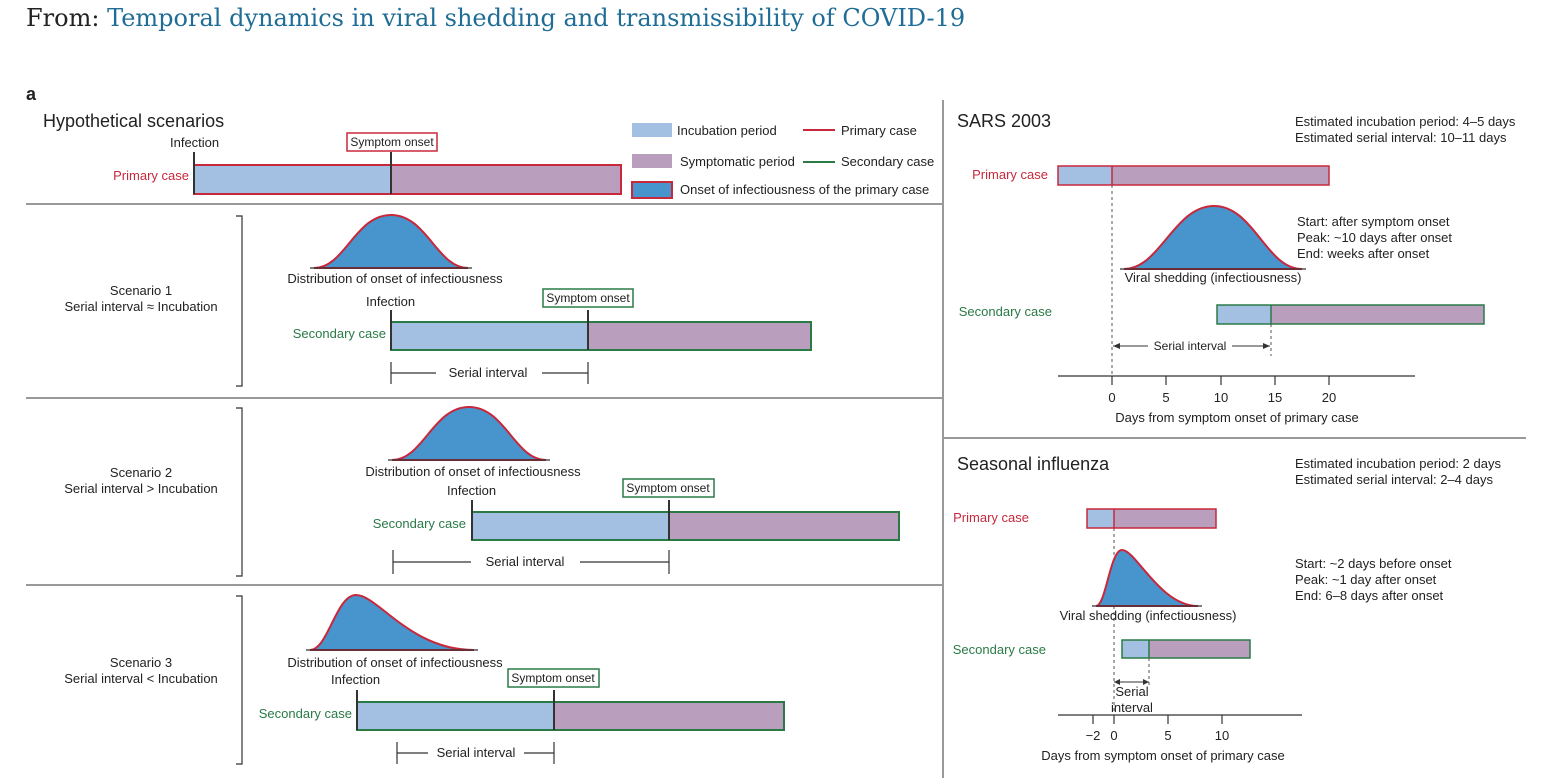  I want to click on scenario2-symptom-onset-label: Symptom onset, so click(668, 488).